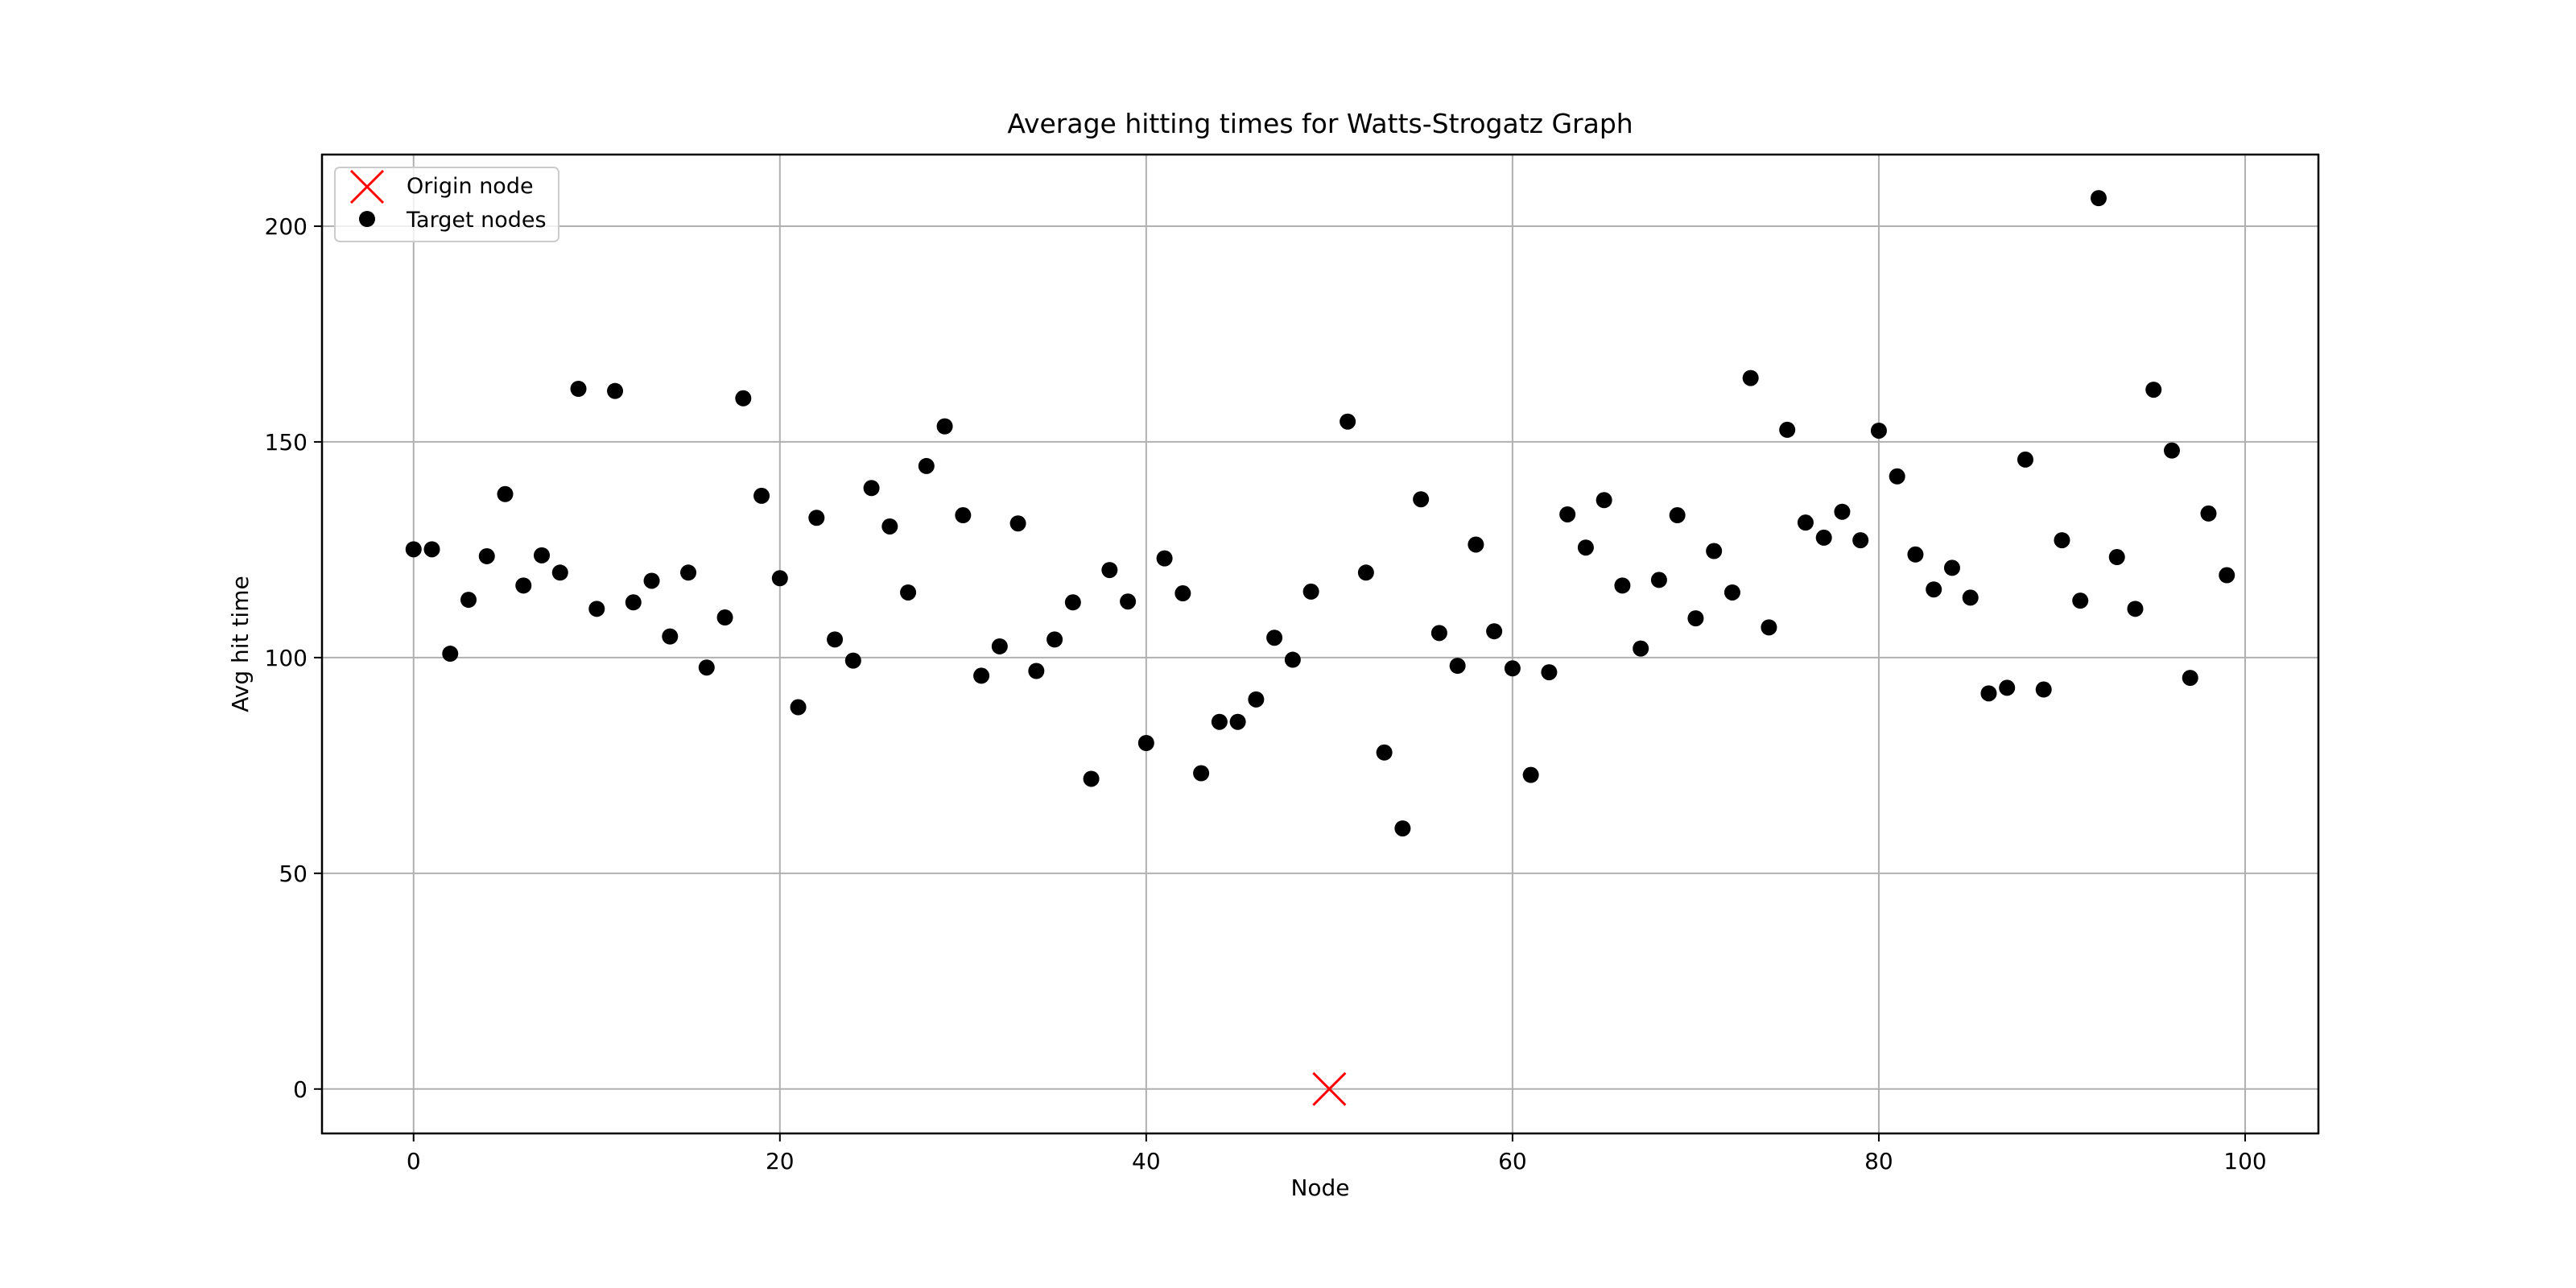 The width and height of the screenshot is (2576, 1288). What do you see at coordinates (470, 186) in the screenshot?
I see `legend-label-origin: Origin node` at bounding box center [470, 186].